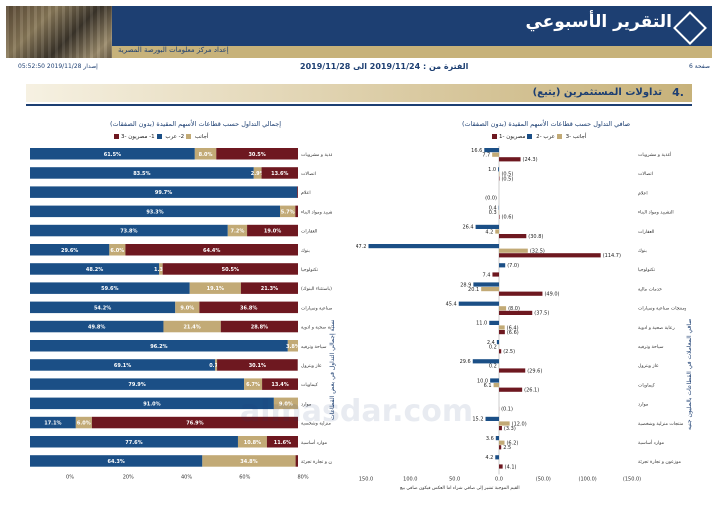 This screenshot has width=720, height=509. What do you see at coordinates (58, 66) in the screenshot?
I see `issue-date: إصدار 2019/11/28 05:52:50` at bounding box center [58, 66].